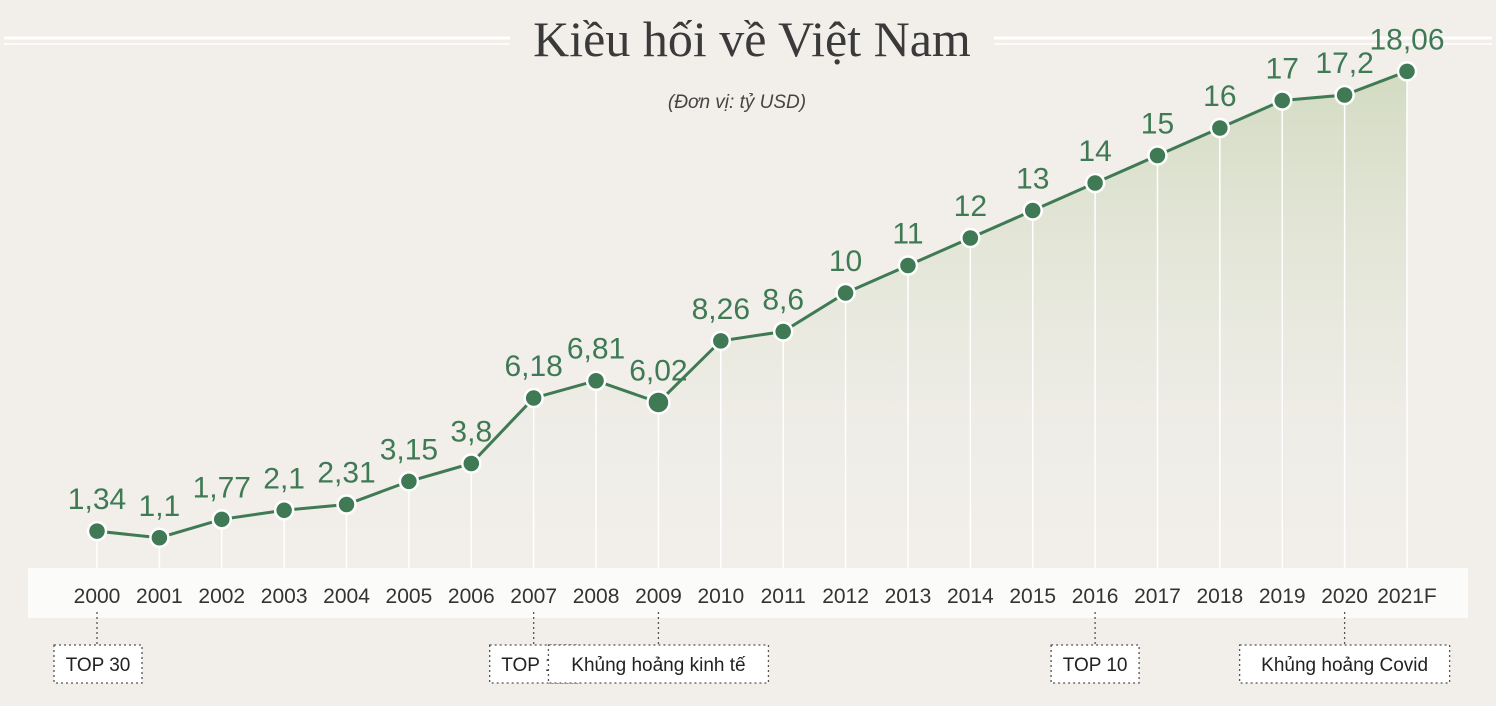  I want to click on x-tick-label: 2004, so click(346, 596).